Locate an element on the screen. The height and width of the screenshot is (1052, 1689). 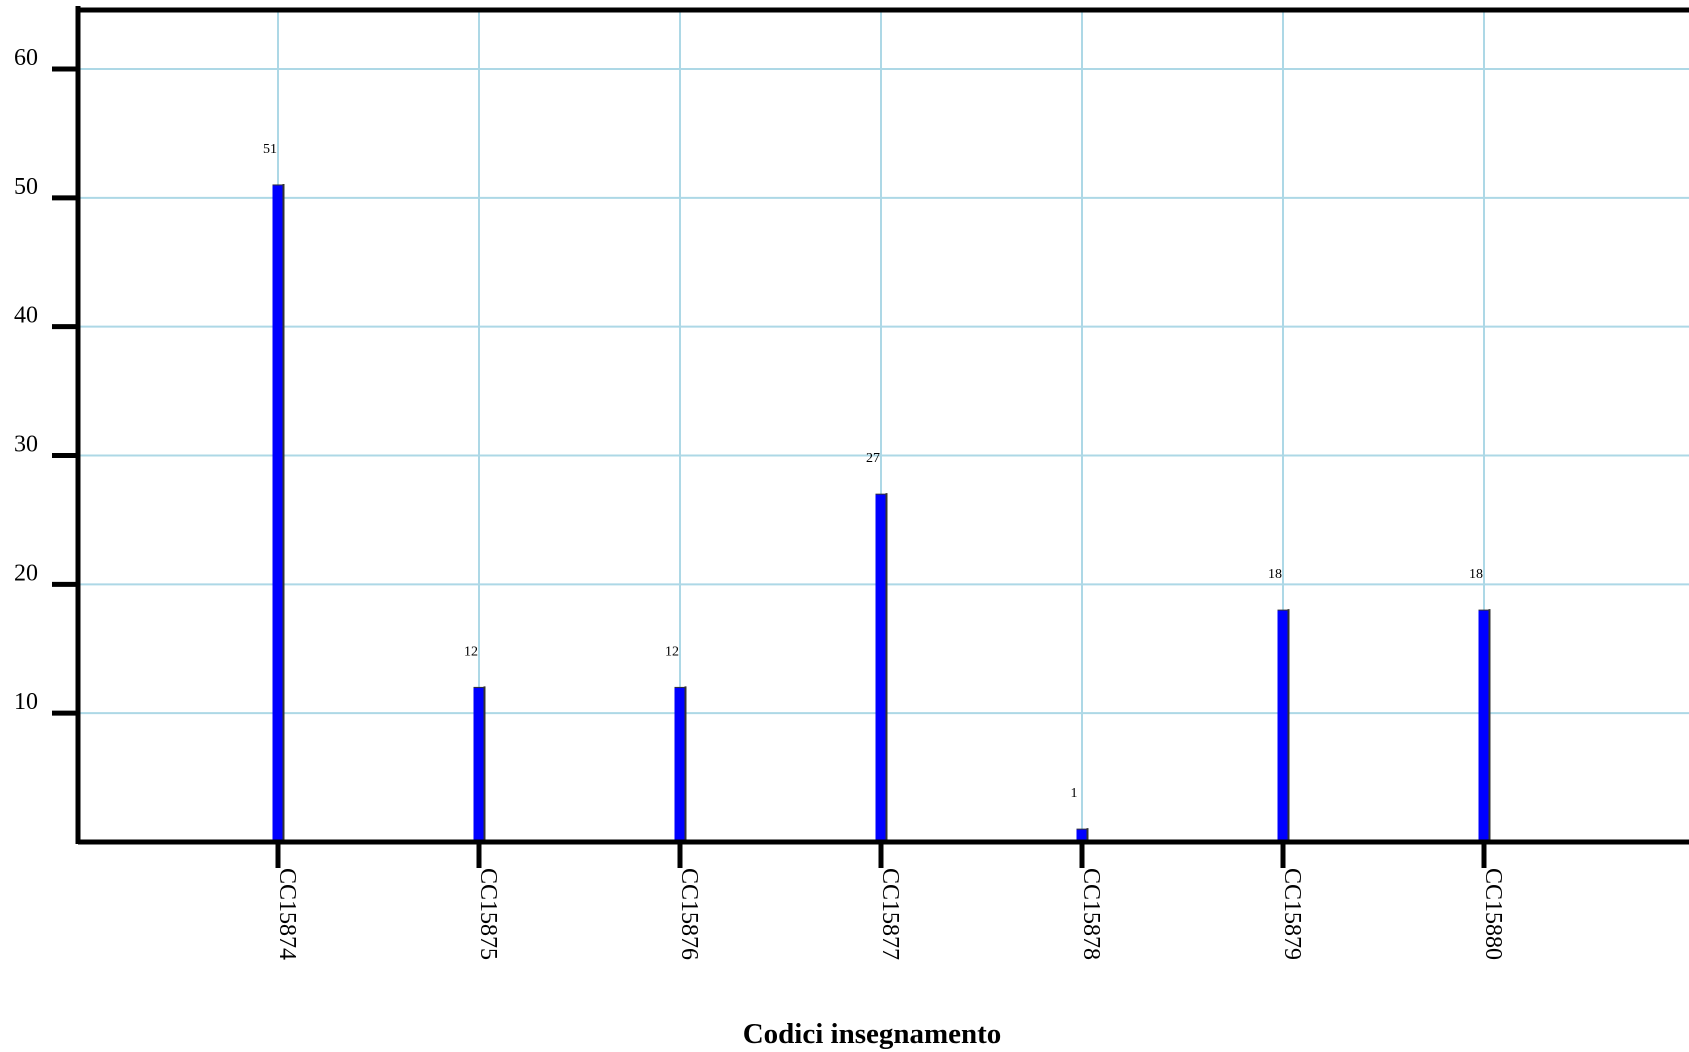
data-label: 1 is located at coordinates (1074, 793).